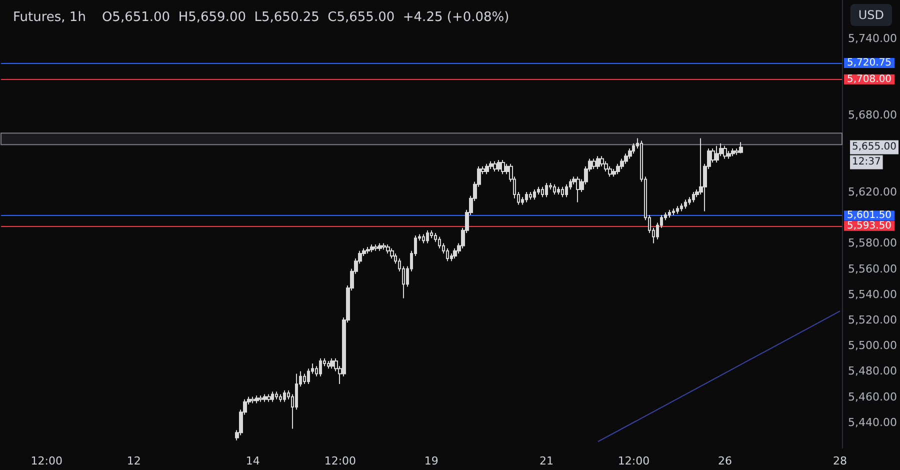 This screenshot has width=900, height=470. I want to click on y-tick-label: 5,520.00, so click(872, 320).